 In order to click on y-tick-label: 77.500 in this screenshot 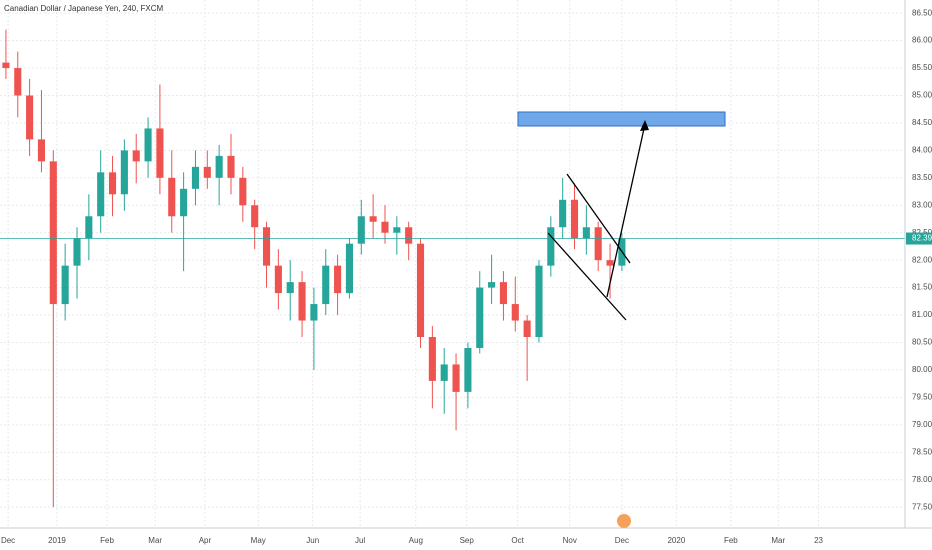, I will do `click(922, 506)`.